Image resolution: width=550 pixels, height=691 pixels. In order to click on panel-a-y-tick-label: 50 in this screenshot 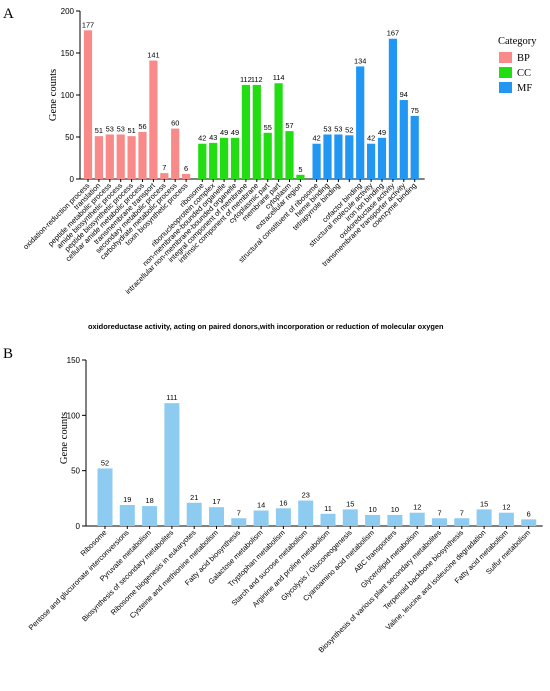, I will do `click(69, 137)`.